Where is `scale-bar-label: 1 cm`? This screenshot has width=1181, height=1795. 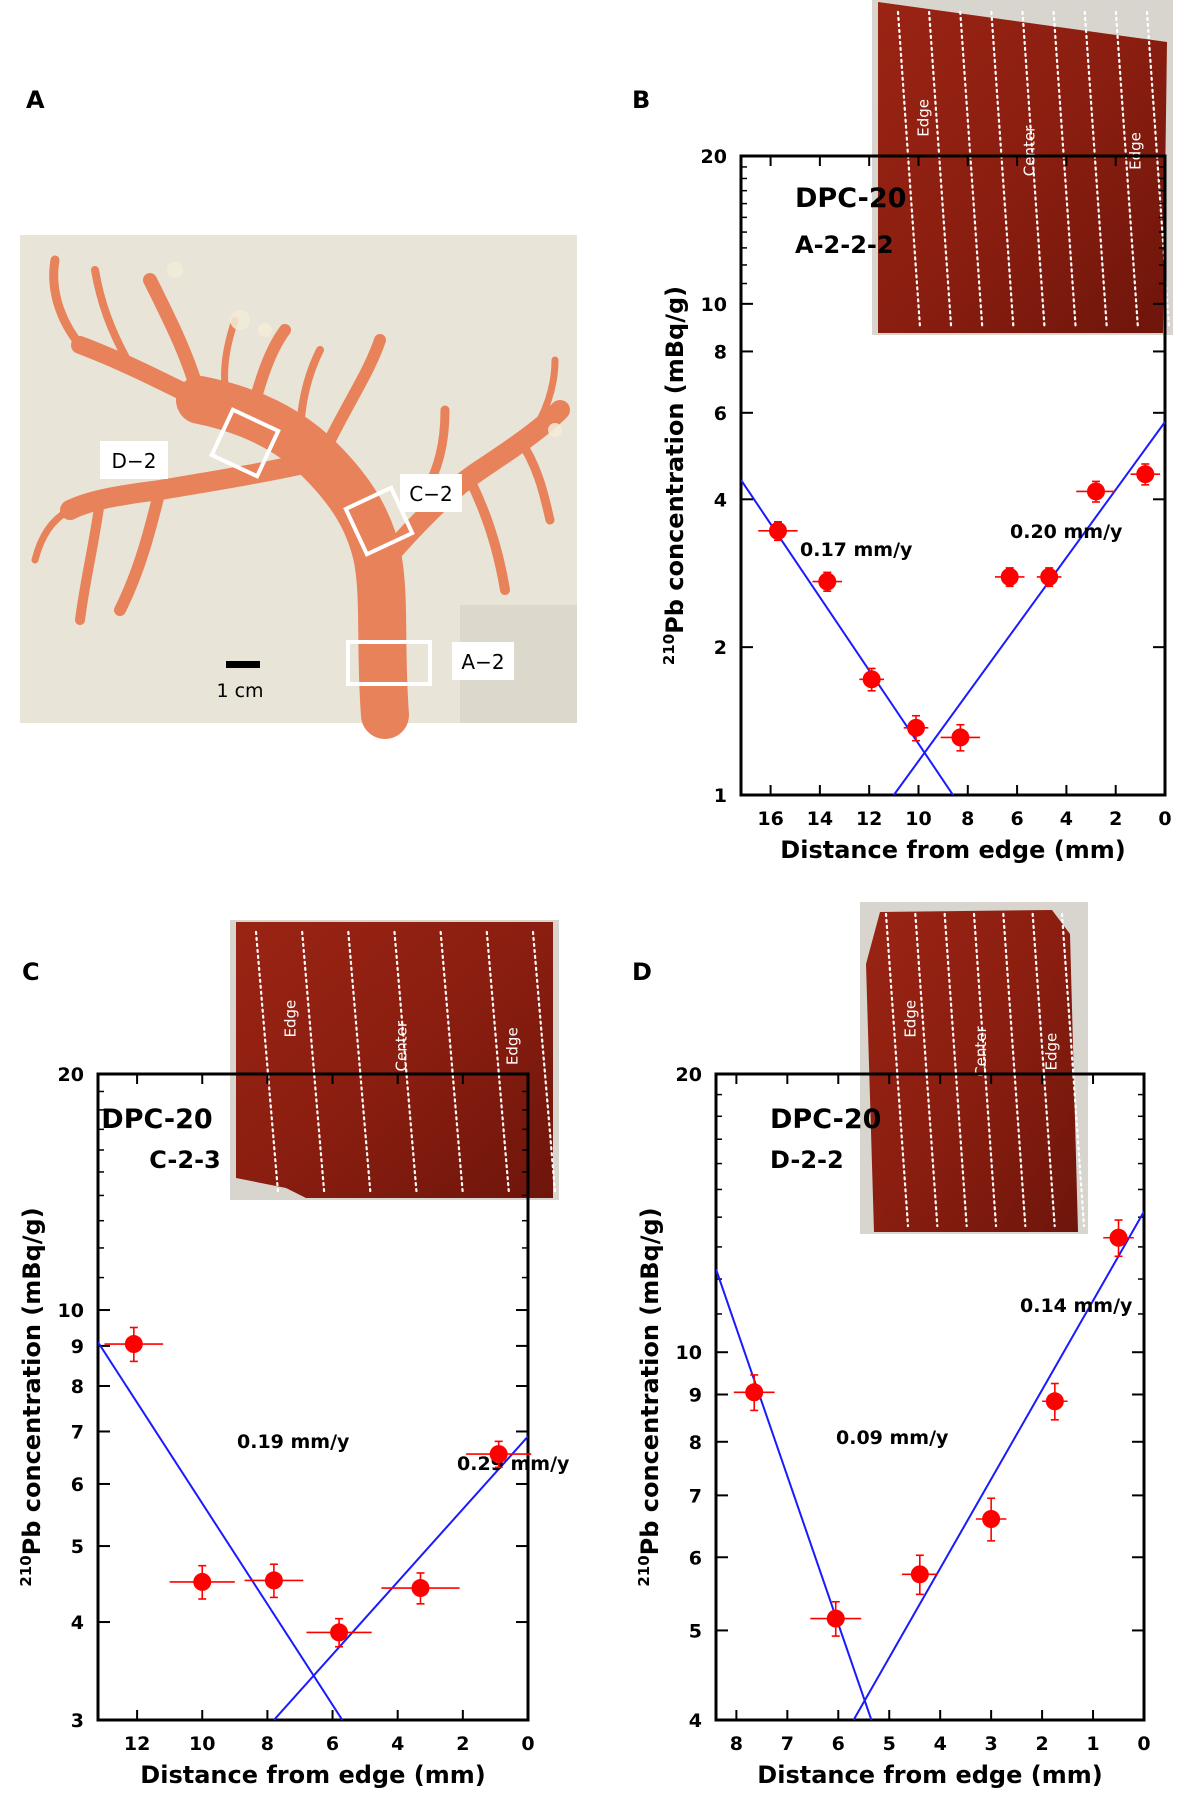
scale-bar-label: 1 cm is located at coordinates (239, 691).